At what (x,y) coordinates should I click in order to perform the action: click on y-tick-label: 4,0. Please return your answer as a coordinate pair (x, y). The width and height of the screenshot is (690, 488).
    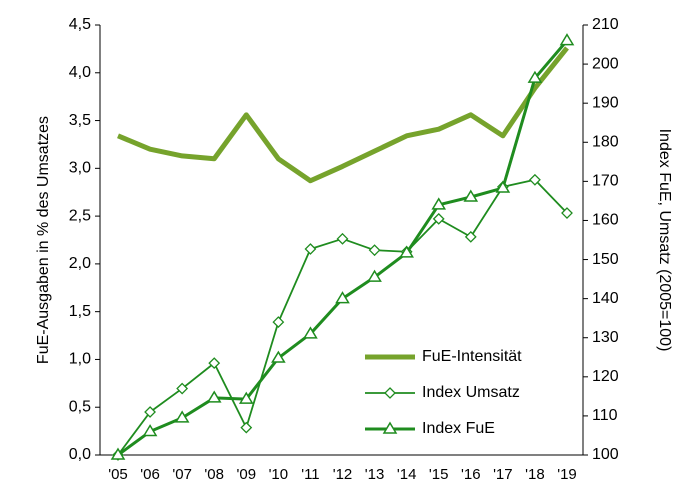
    Looking at the image, I should click on (80, 72).